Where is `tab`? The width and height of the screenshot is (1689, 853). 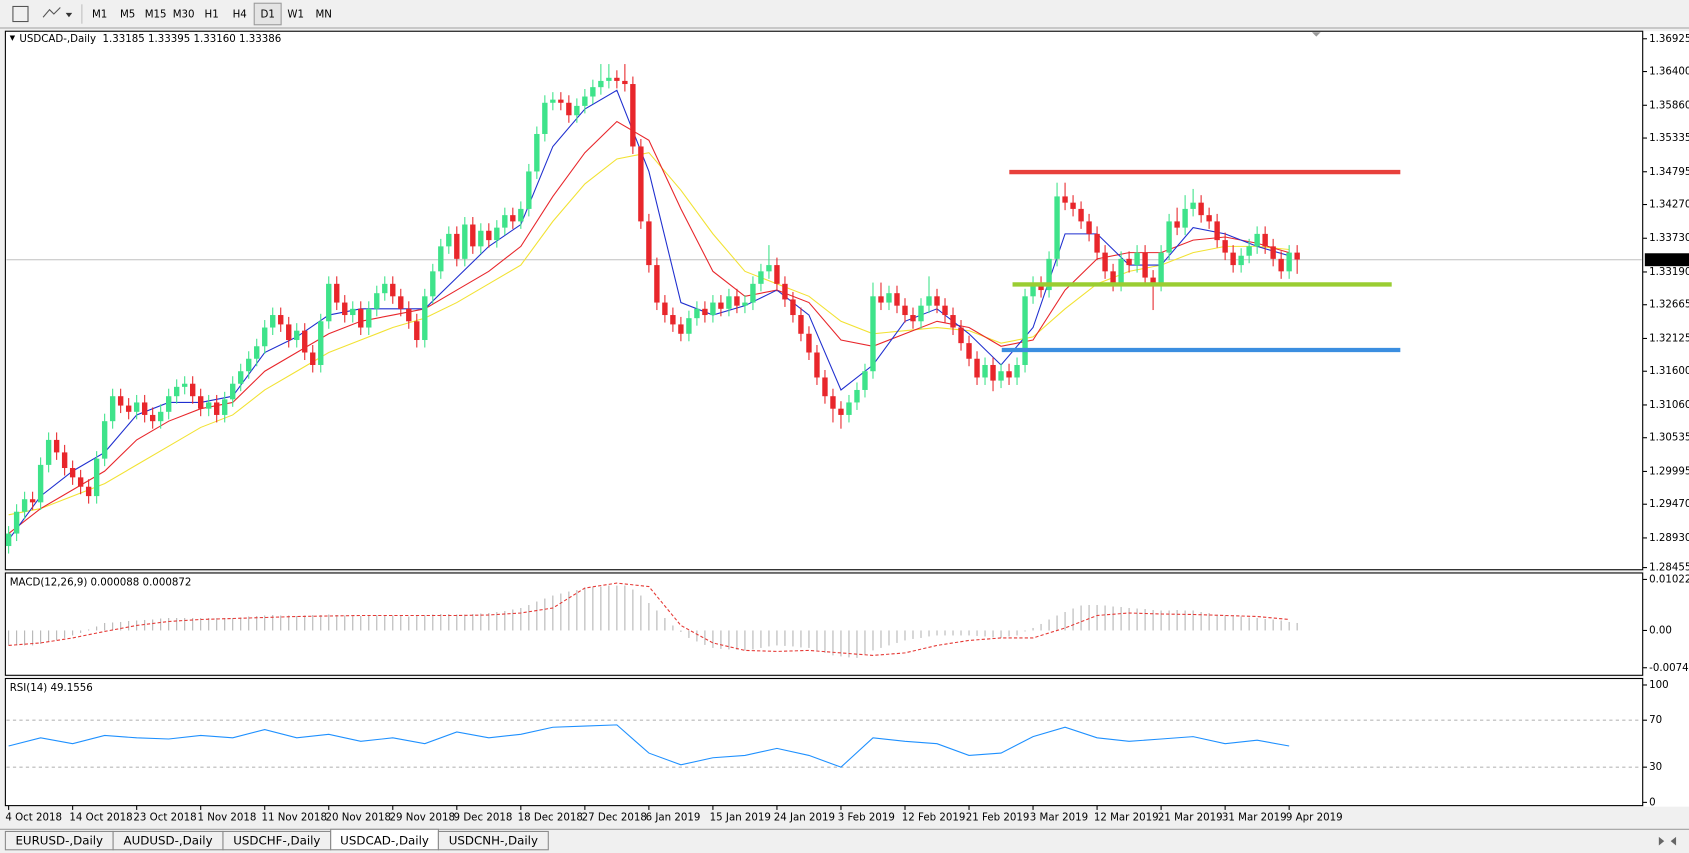 tab is located at coordinates (493, 840).